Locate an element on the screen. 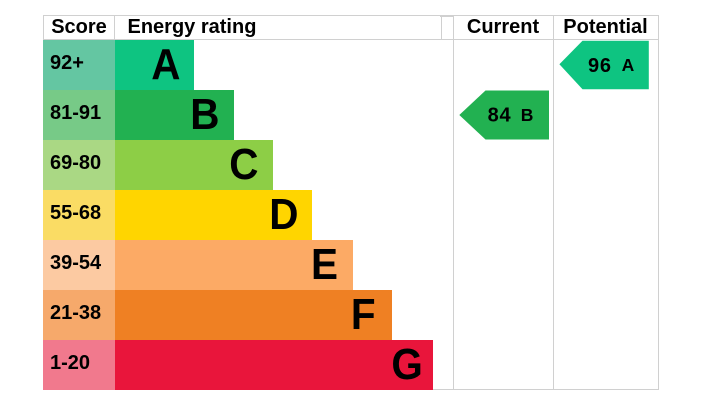 The image size is (714, 417). svg-text: 84 is located at coordinates (499, 116).